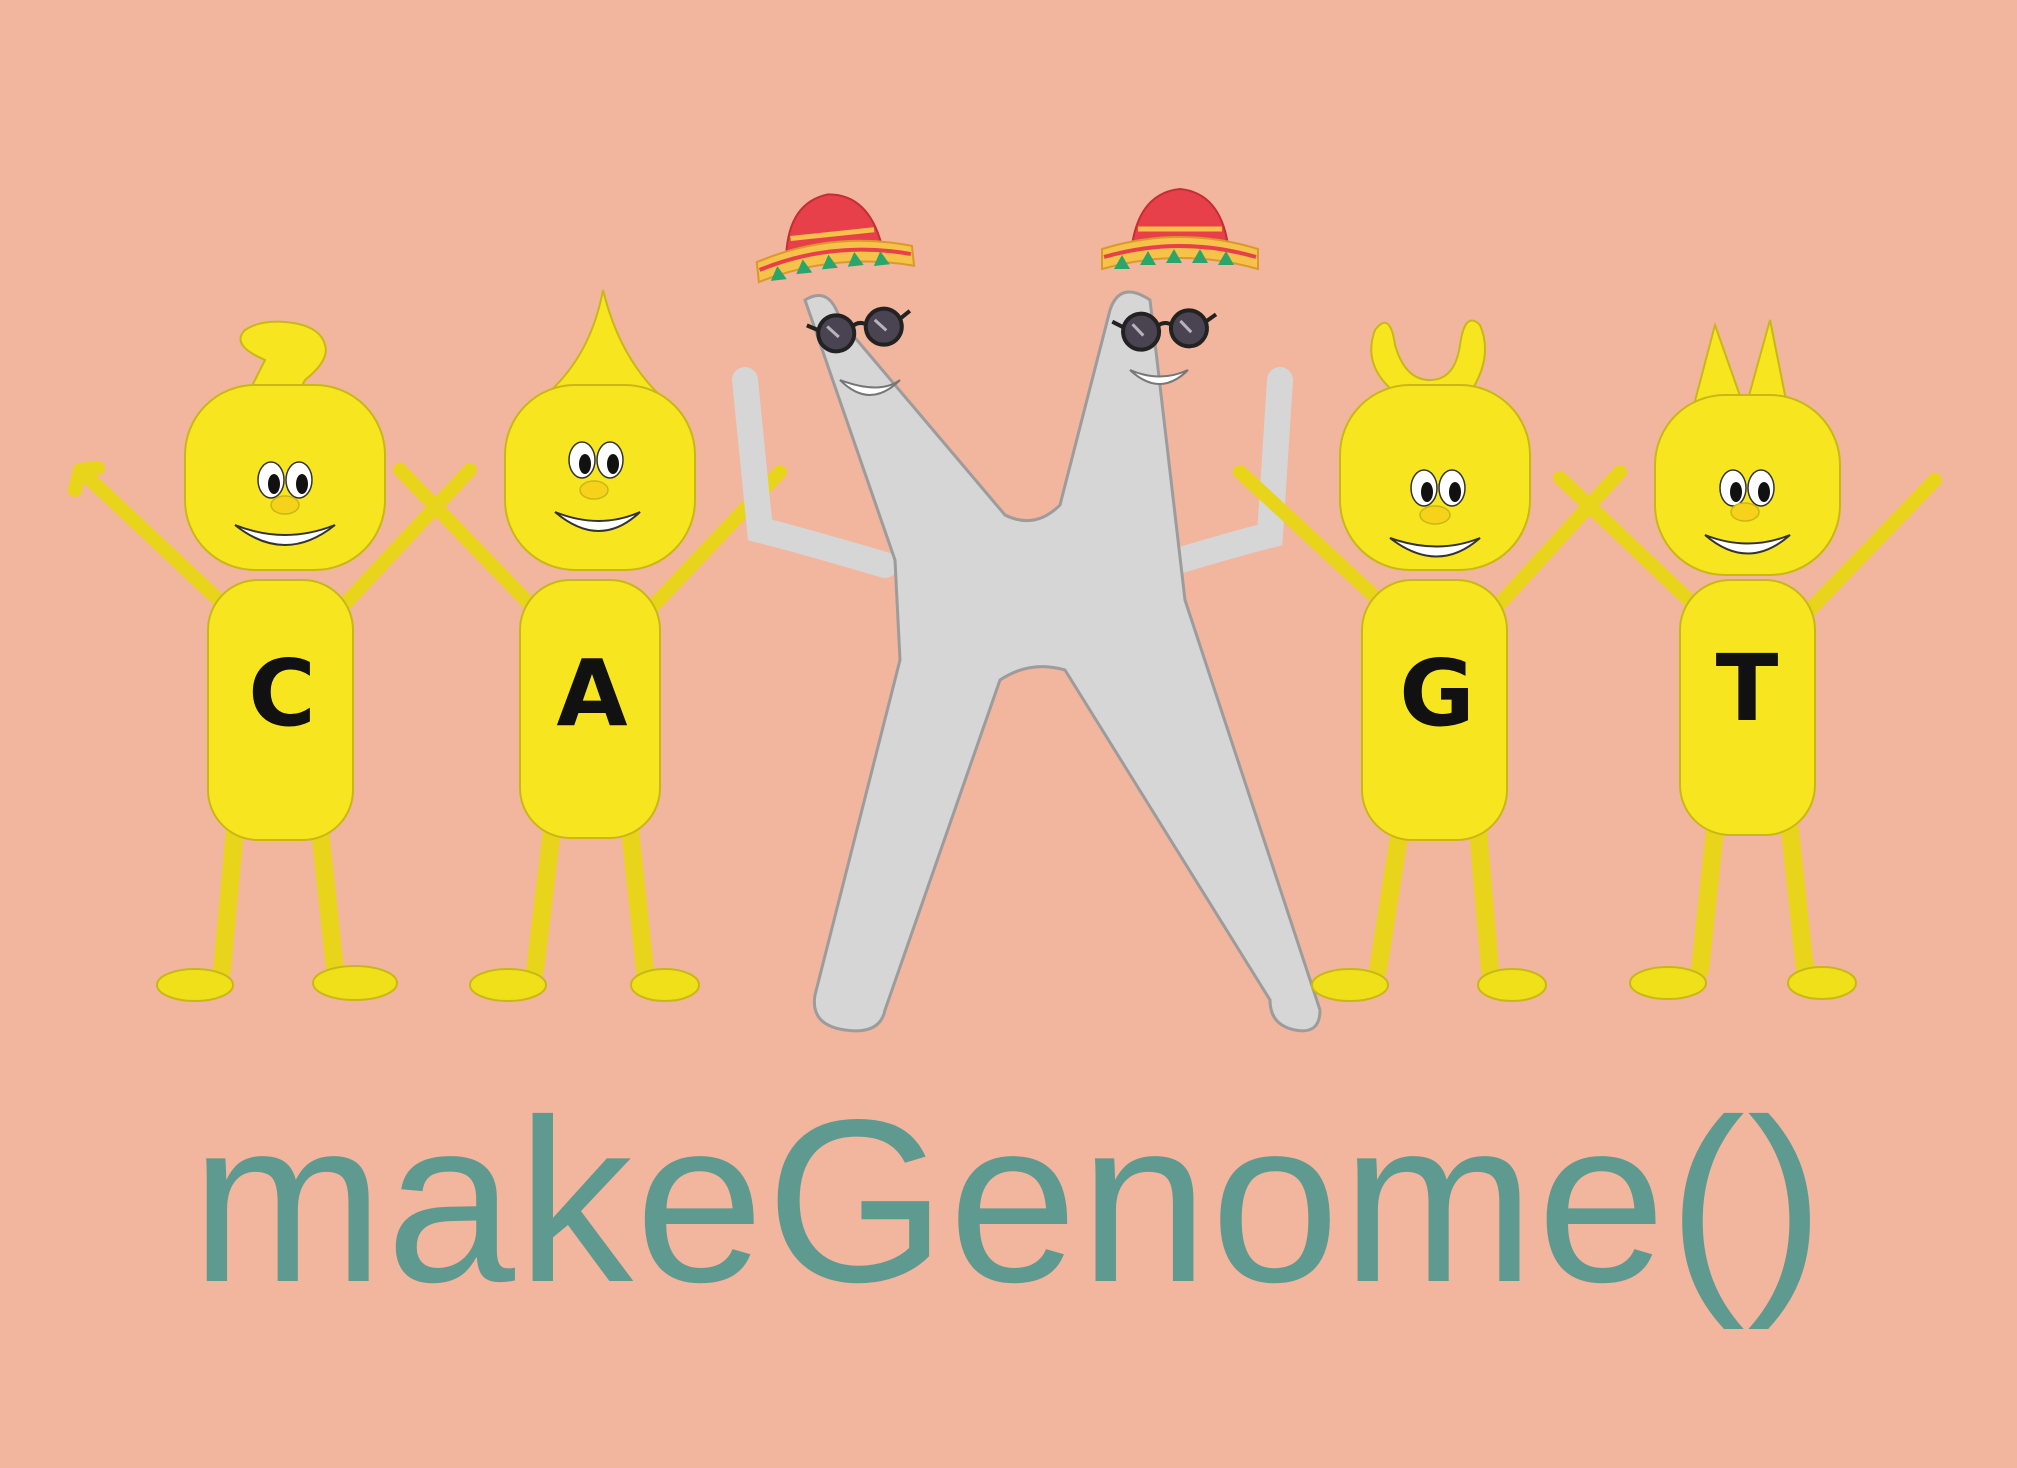  What do you see at coordinates (591, 693) in the screenshot?
I see `letter-a: A` at bounding box center [591, 693].